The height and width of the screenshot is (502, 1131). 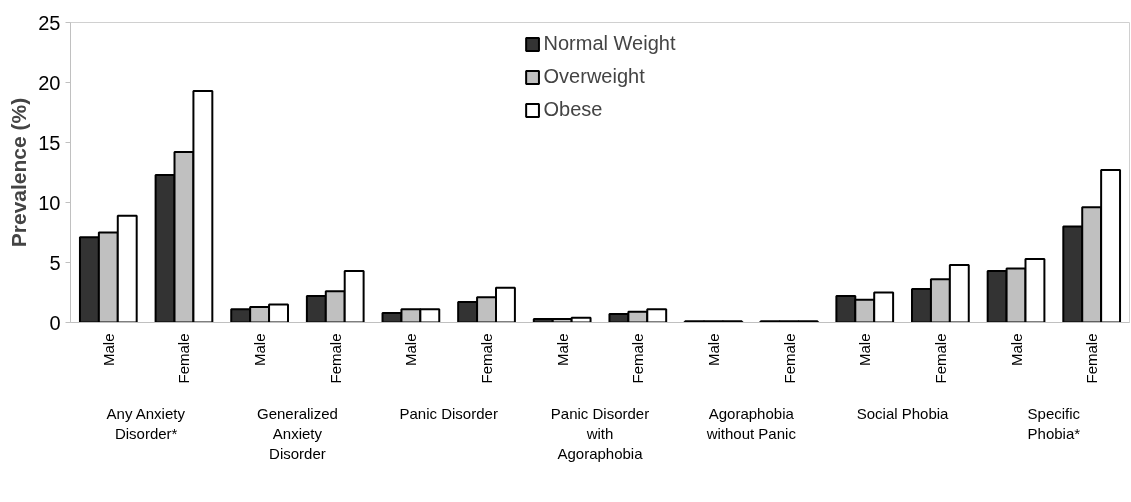 I want to click on y-axis-title: Prevalence (%), so click(x=19, y=172).